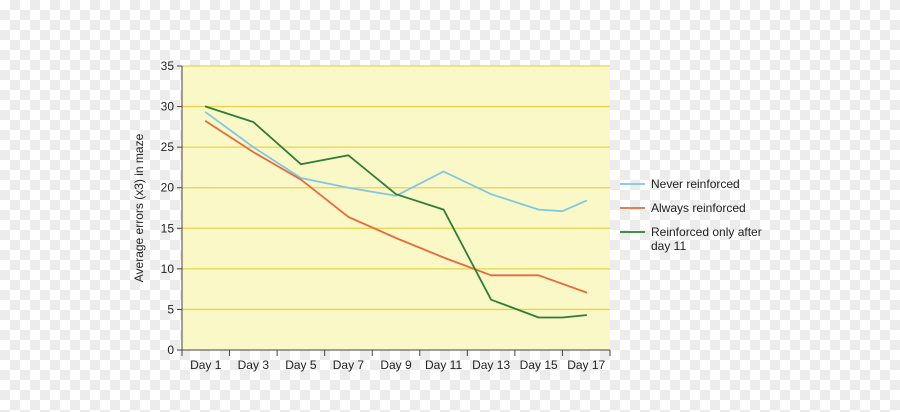  Describe the element at coordinates (168, 107) in the screenshot. I see `y-tick-label: 30` at that location.